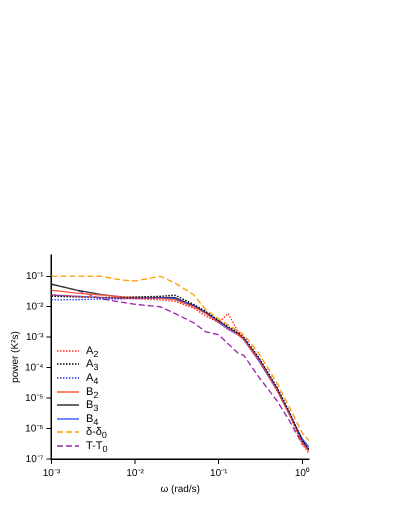 The image size is (395, 511). I want to click on y-axis-title: power (K²s), so click(15, 357).